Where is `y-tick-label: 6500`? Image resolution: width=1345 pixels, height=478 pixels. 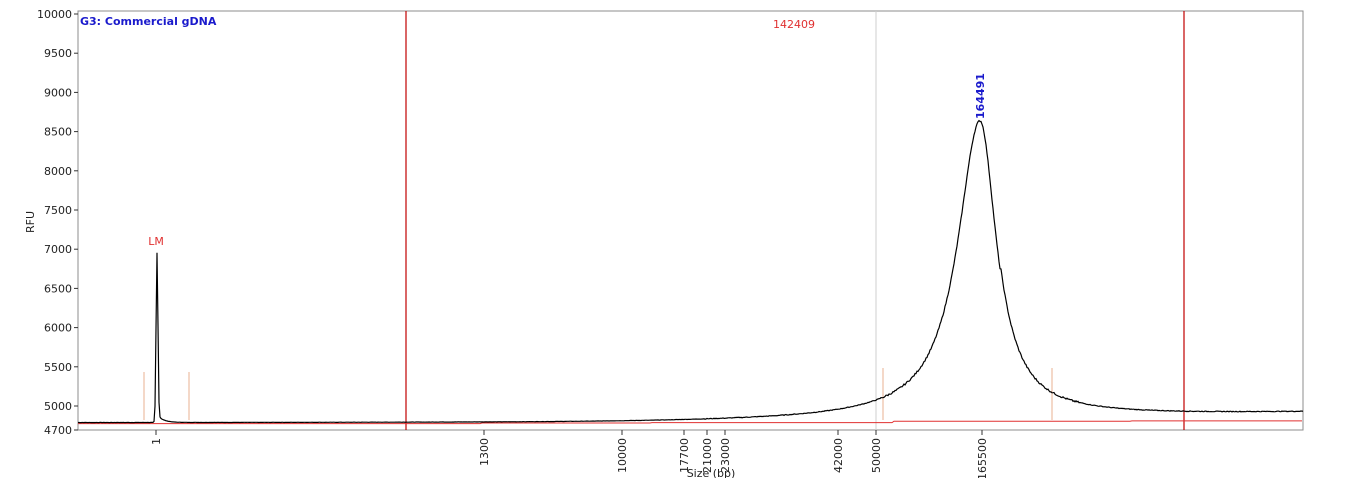
y-tick-label: 6500 is located at coordinates (58, 288).